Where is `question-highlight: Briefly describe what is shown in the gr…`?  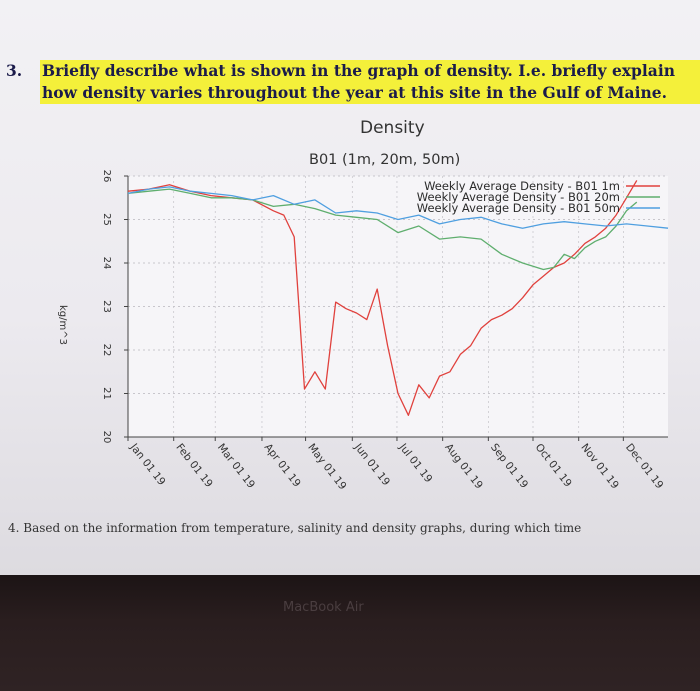
question-highlight: Briefly describe what is shown in the gr… is located at coordinates (370, 82).